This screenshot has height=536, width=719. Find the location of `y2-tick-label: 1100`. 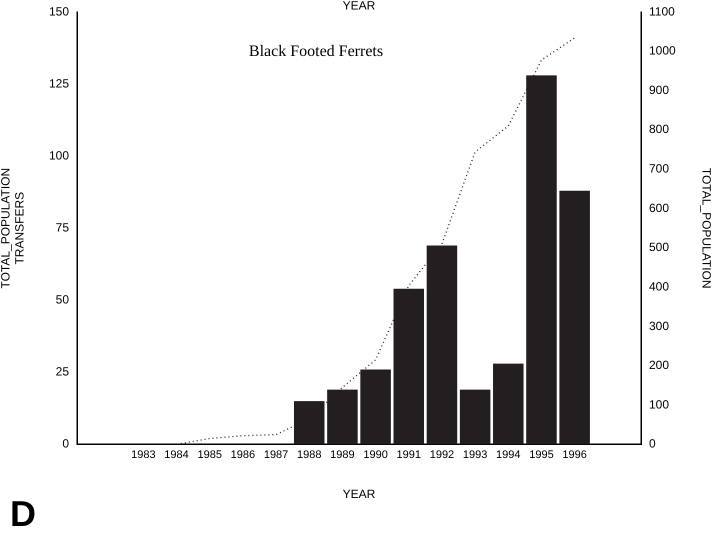

y2-tick-label: 1100 is located at coordinates (662, 11).